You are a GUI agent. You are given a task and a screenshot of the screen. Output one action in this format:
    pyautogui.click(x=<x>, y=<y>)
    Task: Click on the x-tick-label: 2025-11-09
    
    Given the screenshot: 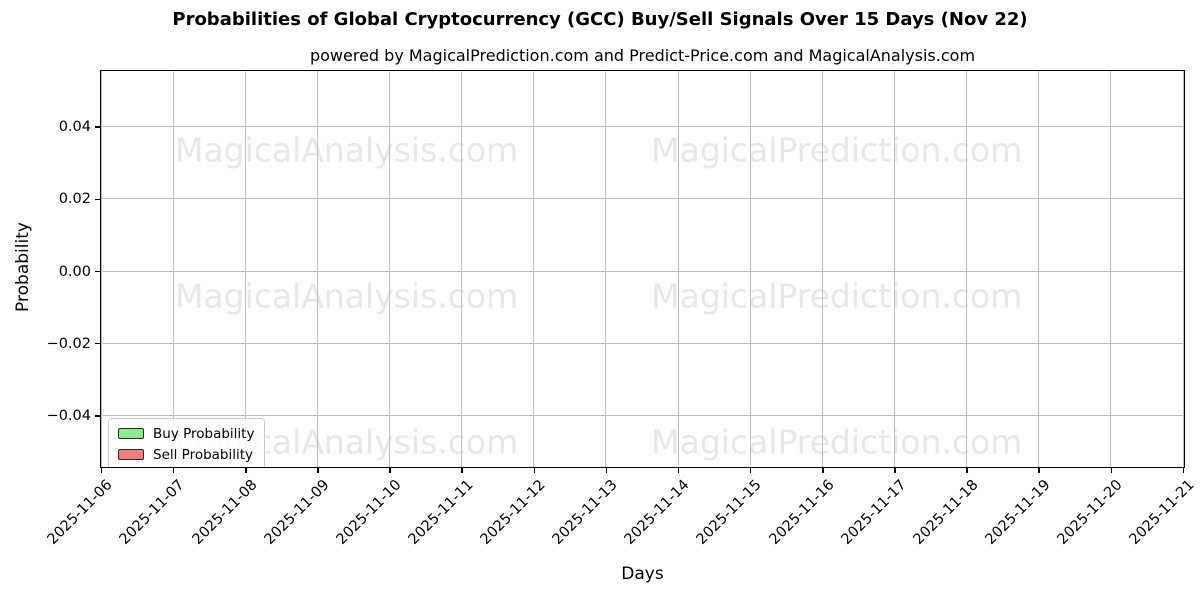 What is the action you would take?
    pyautogui.click(x=297, y=512)
    